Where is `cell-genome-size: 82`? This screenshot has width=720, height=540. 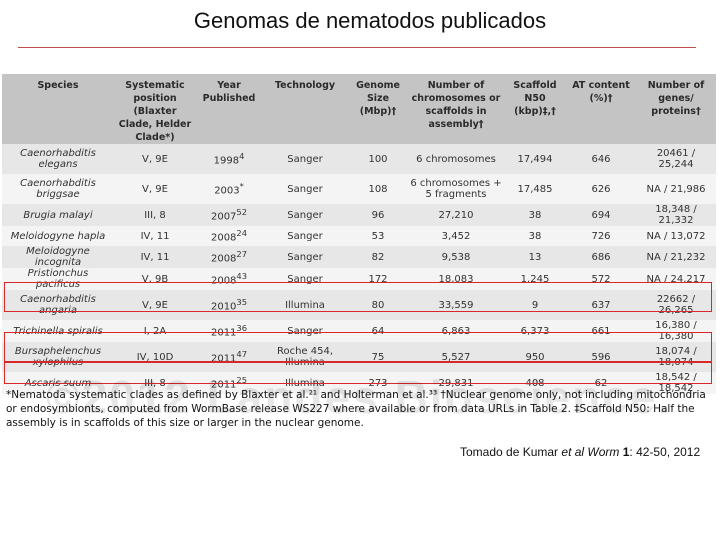
cell-genome-size: 82 is located at coordinates (378, 257).